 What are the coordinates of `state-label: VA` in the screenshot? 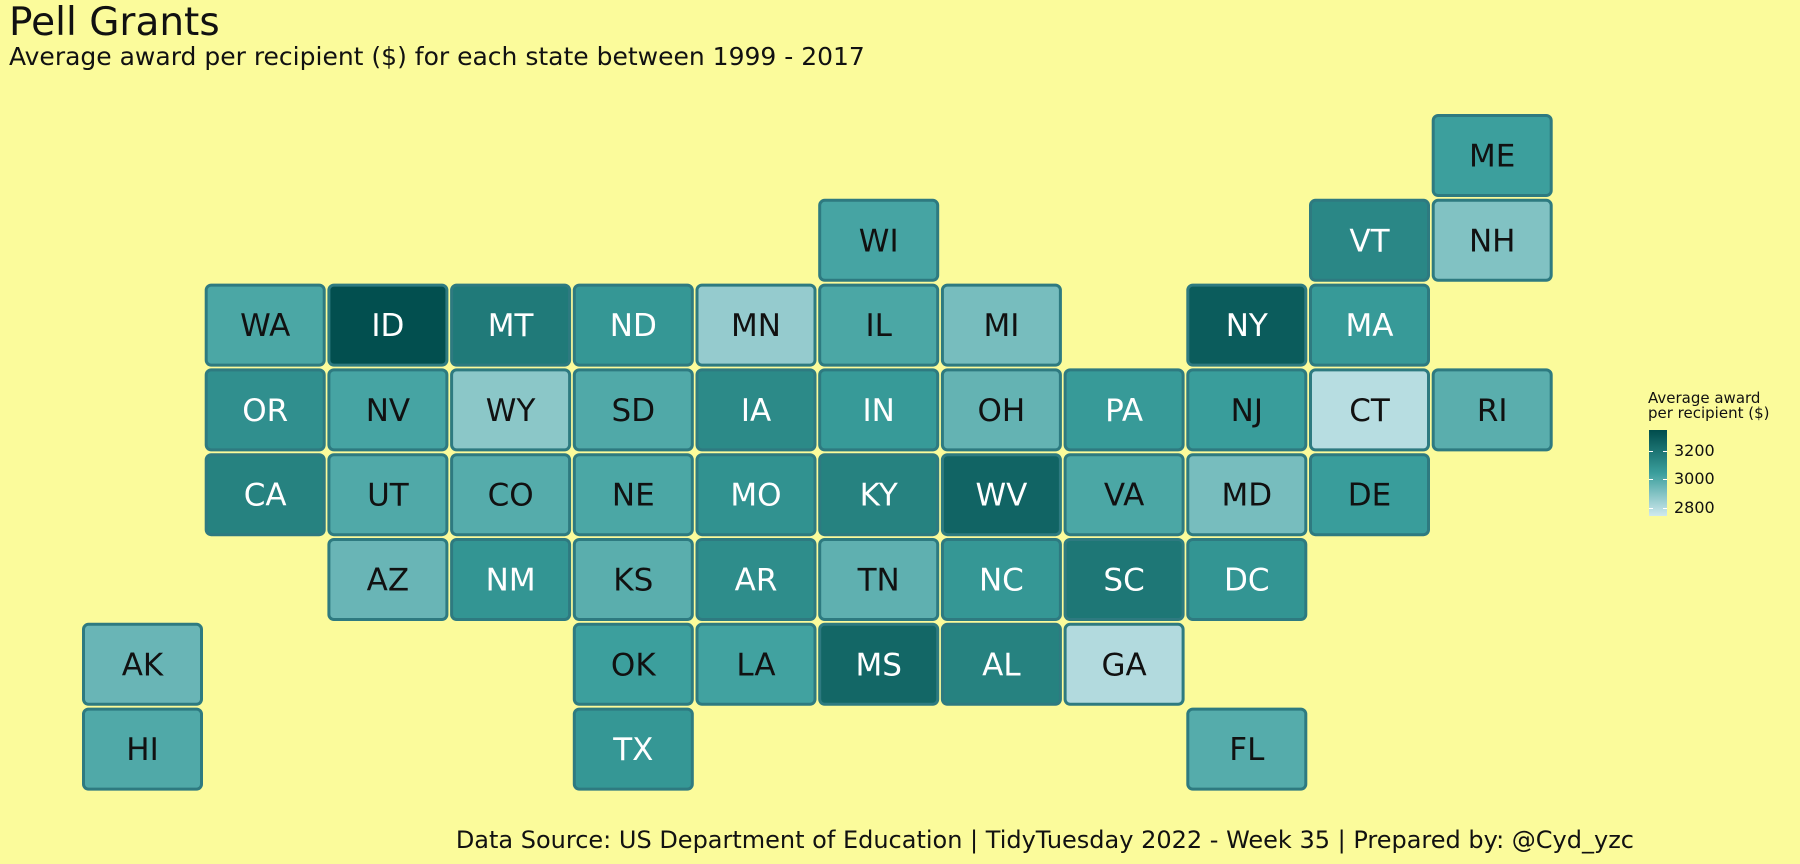 It's located at (1124, 496).